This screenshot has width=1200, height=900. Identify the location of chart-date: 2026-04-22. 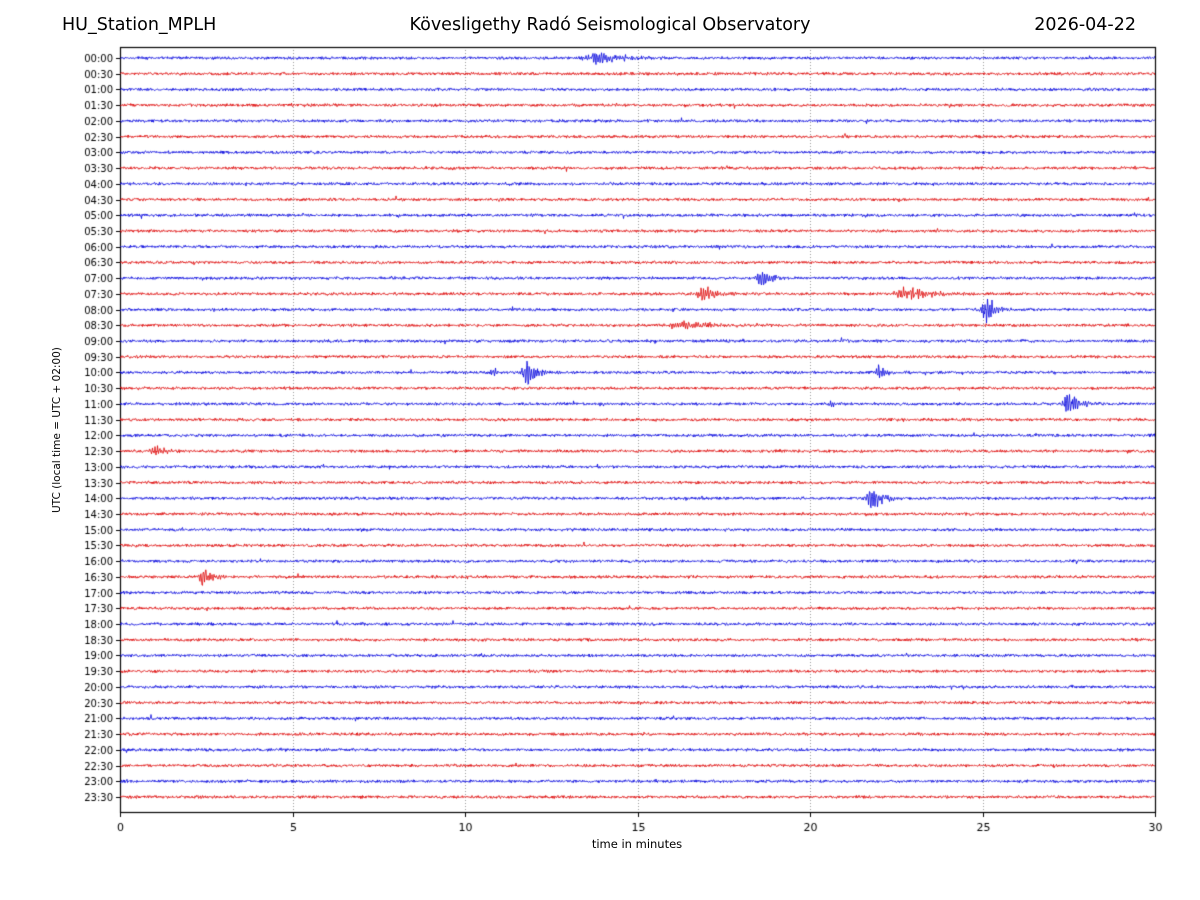
(1085, 25).